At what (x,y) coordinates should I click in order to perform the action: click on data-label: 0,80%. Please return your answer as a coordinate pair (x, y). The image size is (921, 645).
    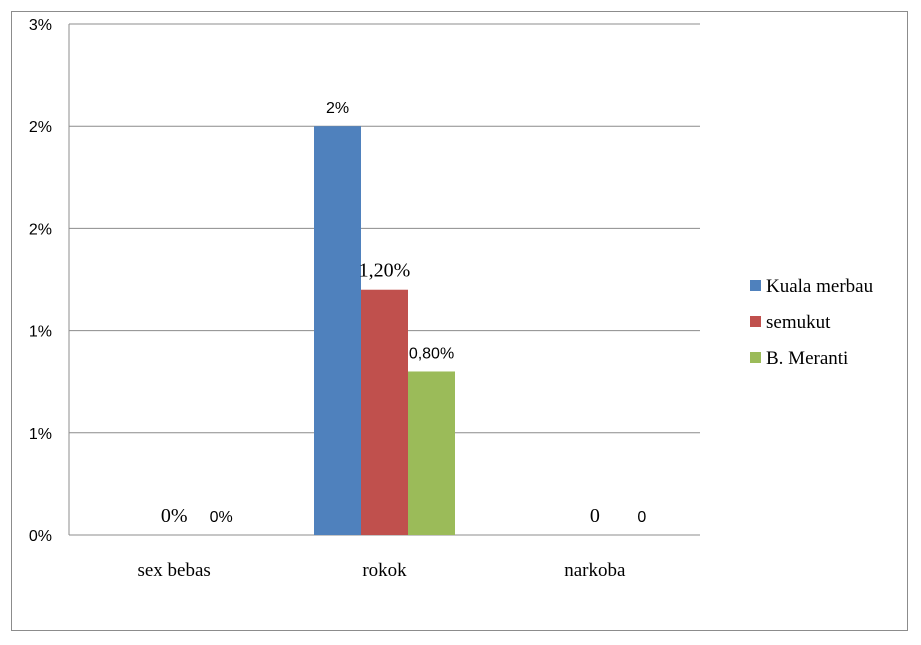
    Looking at the image, I should click on (431, 353).